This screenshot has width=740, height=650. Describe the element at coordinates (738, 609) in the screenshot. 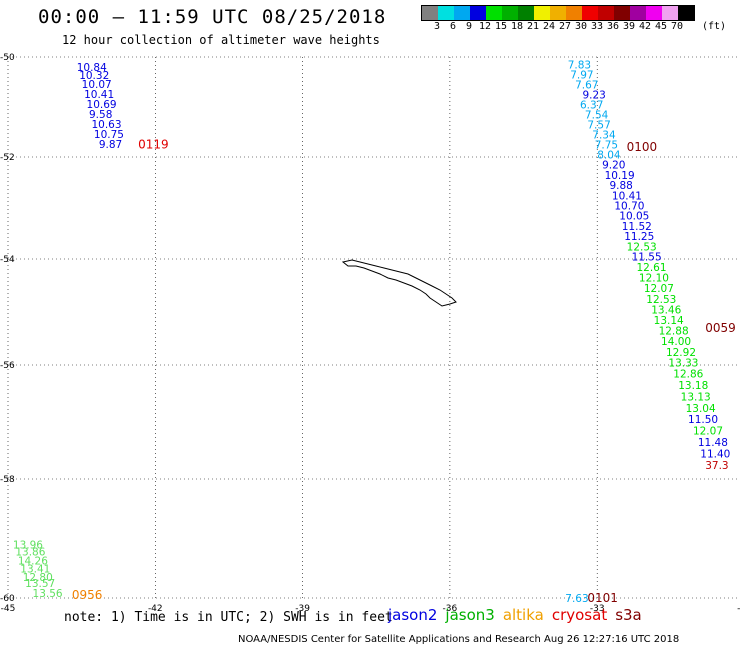

I see `x-tick-label: -30` at that location.